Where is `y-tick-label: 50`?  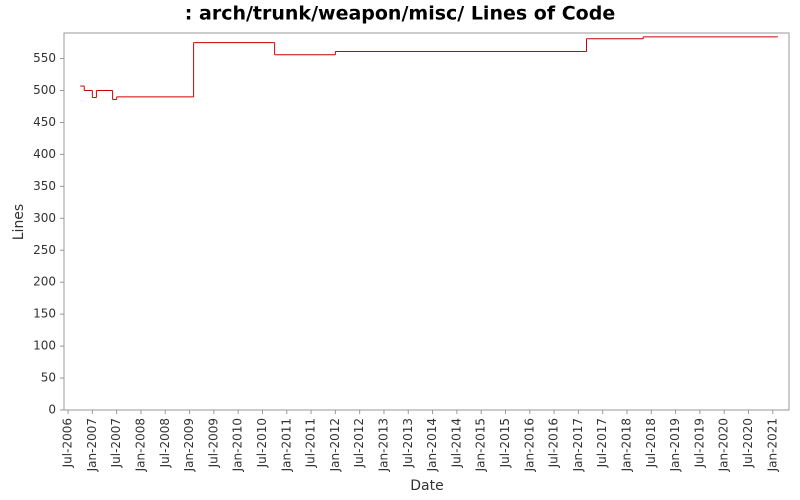
y-tick-label: 50 is located at coordinates (48, 378).